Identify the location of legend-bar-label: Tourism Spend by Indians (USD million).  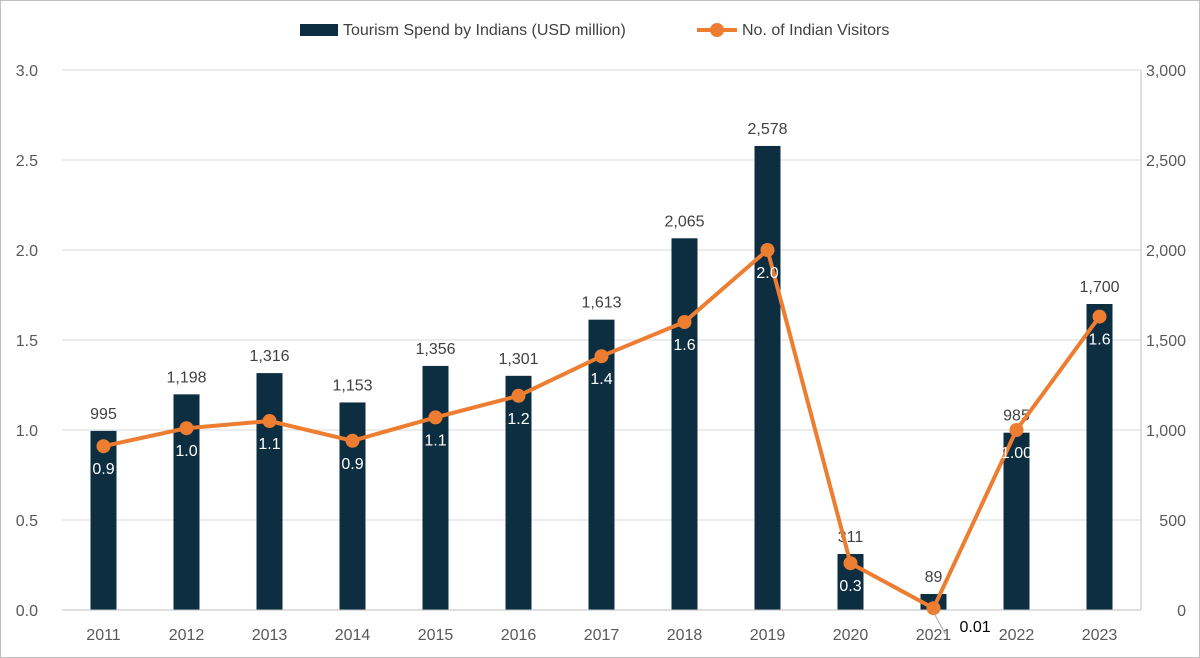
(484, 30).